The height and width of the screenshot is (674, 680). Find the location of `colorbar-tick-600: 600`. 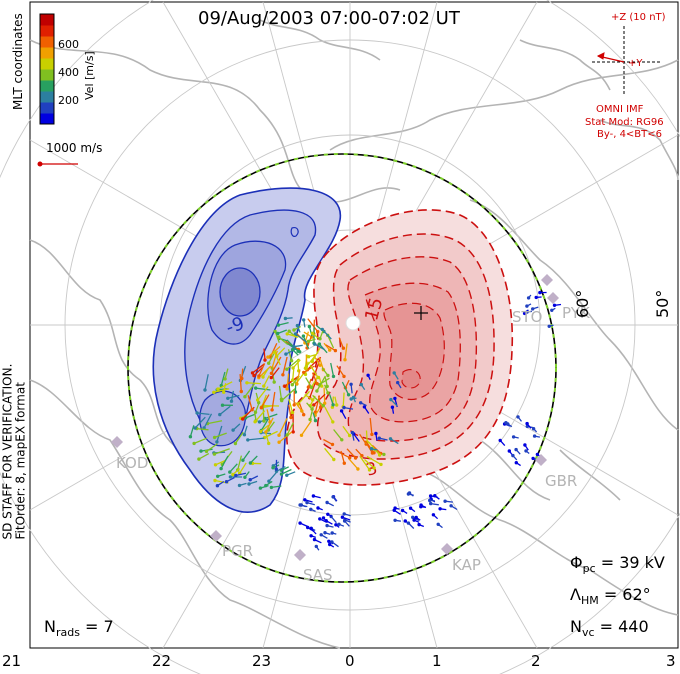

colorbar-tick-600: 600 is located at coordinates (68, 44).